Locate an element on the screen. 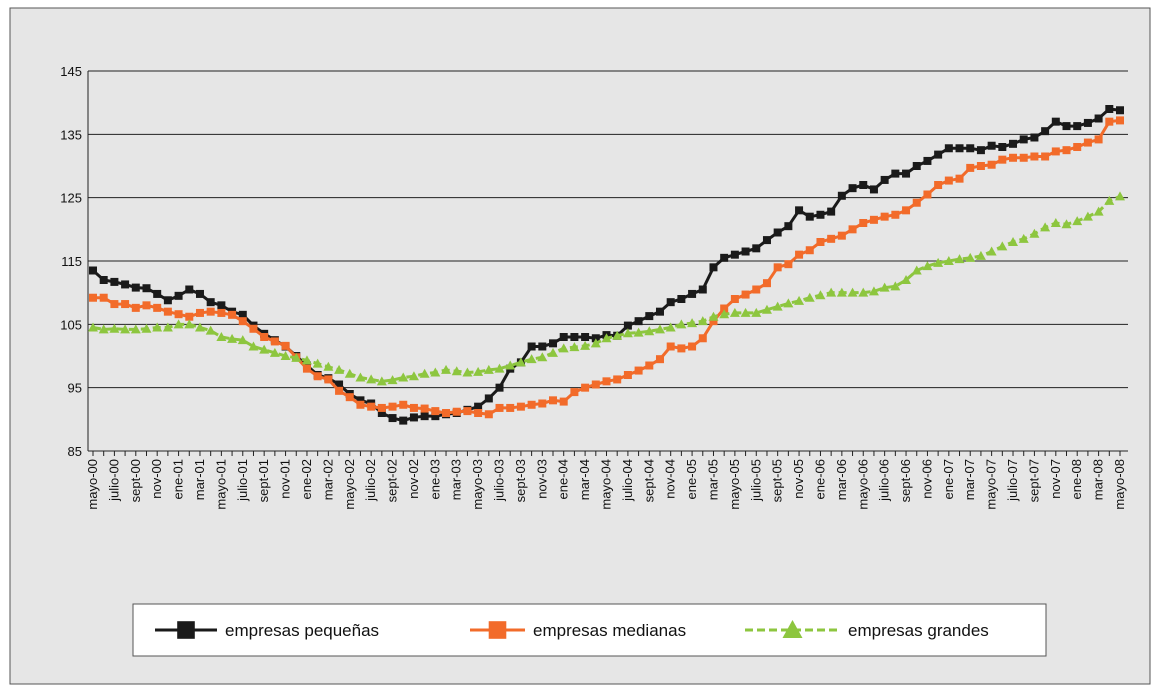  x-tick-label: sept-07 is located at coordinates (1033, 480).